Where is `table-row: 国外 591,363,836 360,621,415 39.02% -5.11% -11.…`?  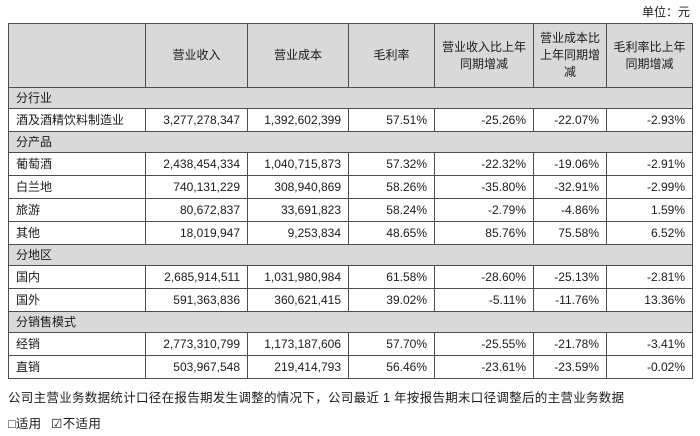
table-row: 国外 591,363,836 360,621,415 39.02% -5.11% -11.… is located at coordinates (350, 300).